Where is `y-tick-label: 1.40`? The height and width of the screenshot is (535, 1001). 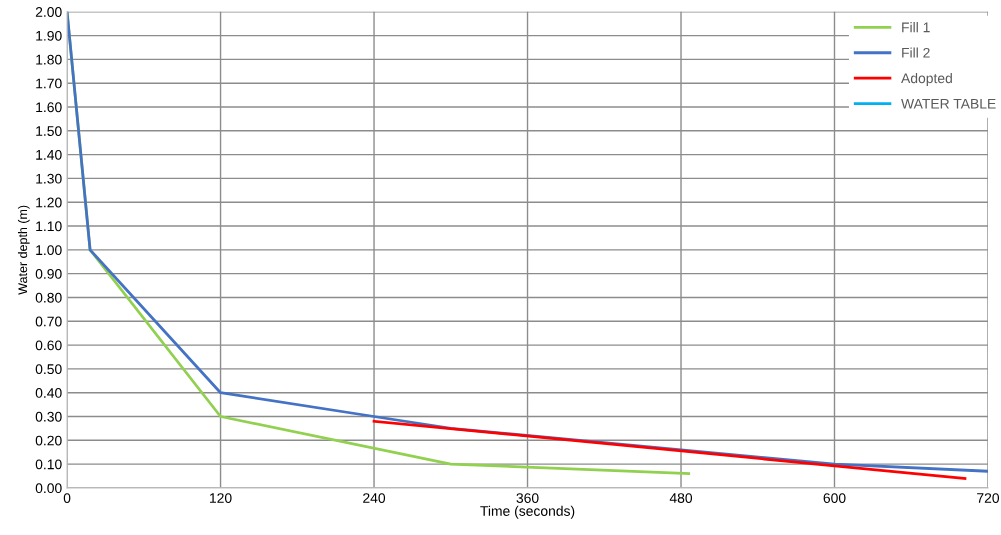
y-tick-label: 1.40 is located at coordinates (49, 154).